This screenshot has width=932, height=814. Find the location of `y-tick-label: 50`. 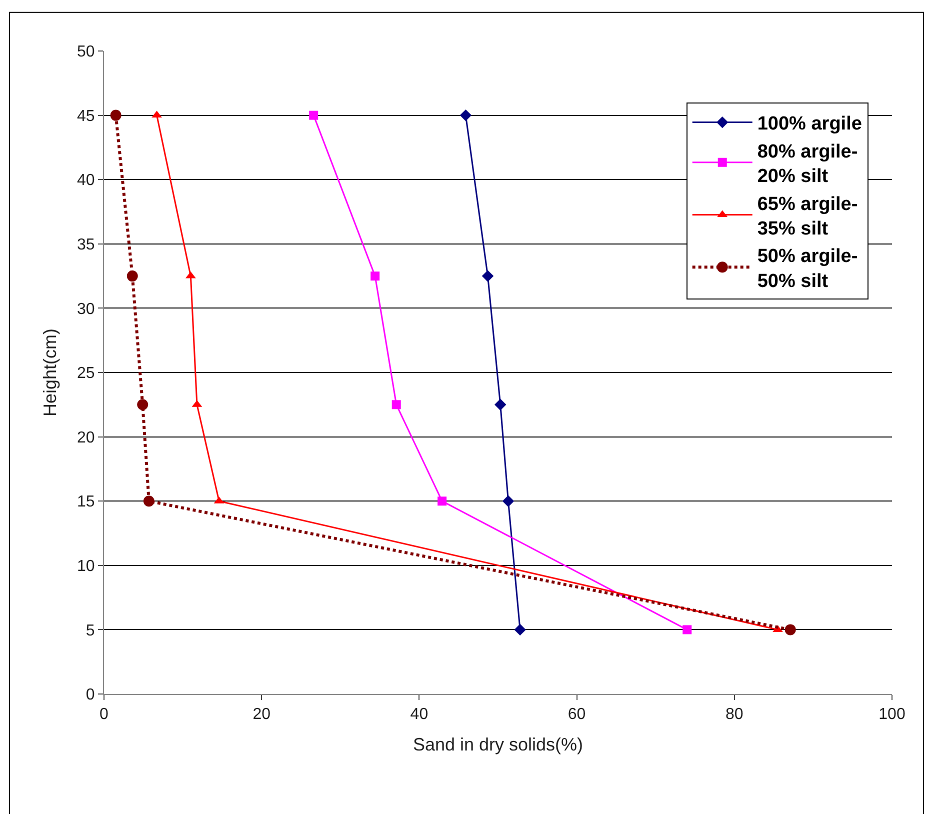

y-tick-label: 50 is located at coordinates (86, 52).